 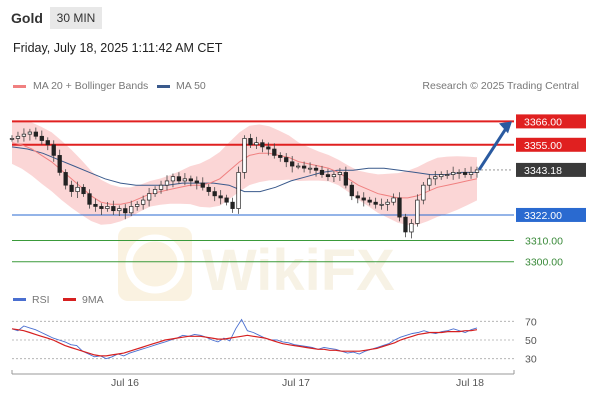 What do you see at coordinates (544, 263) in the screenshot?
I see `level-label-3300.00: 3300.00` at bounding box center [544, 263].